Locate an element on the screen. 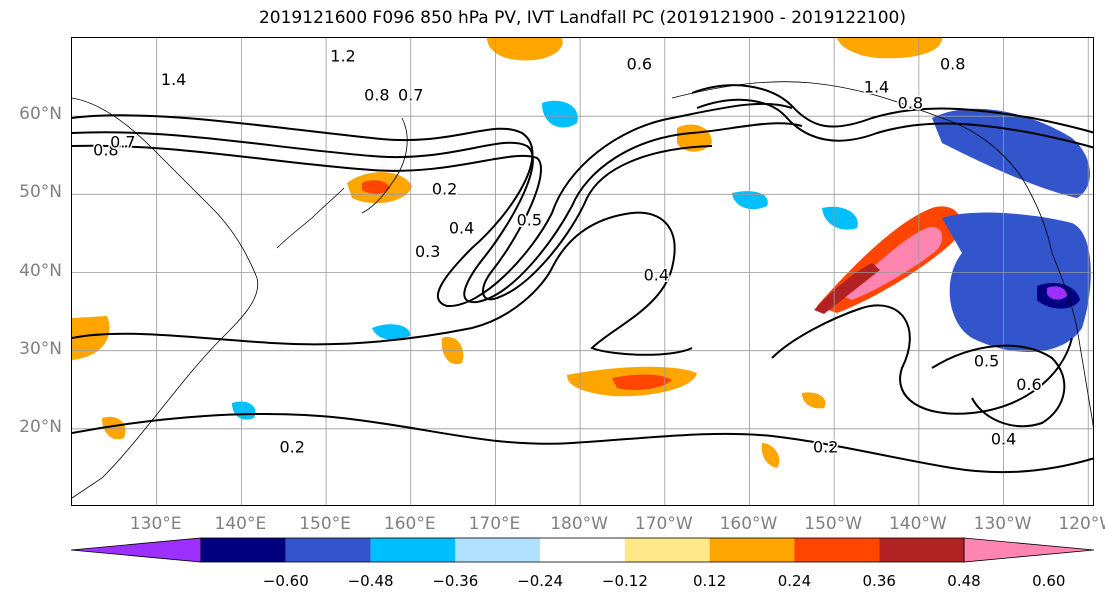  contour-south is located at coordinates (582, 443).